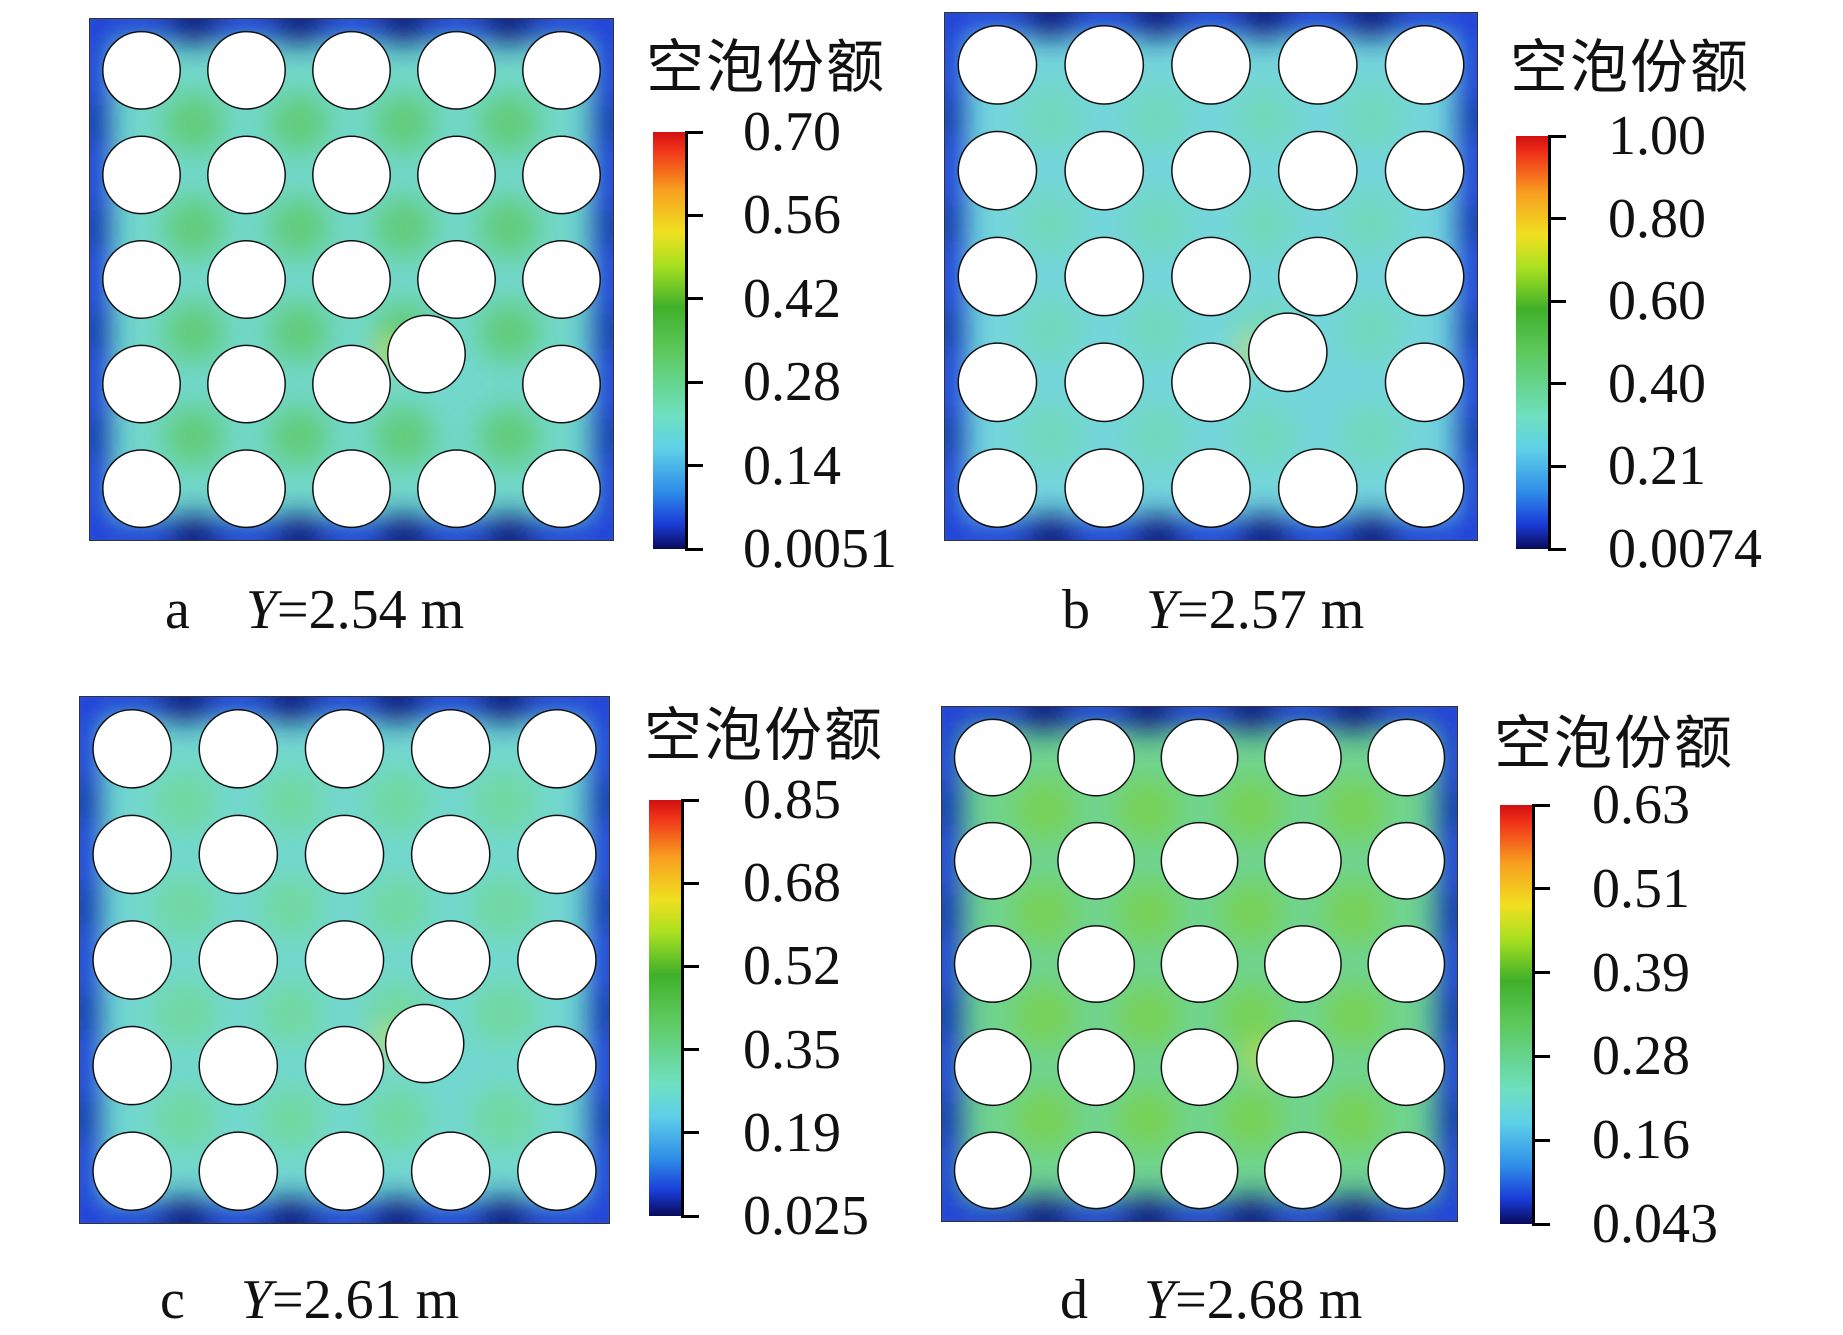  I want to click on contour-plot-d, so click(1199, 964).